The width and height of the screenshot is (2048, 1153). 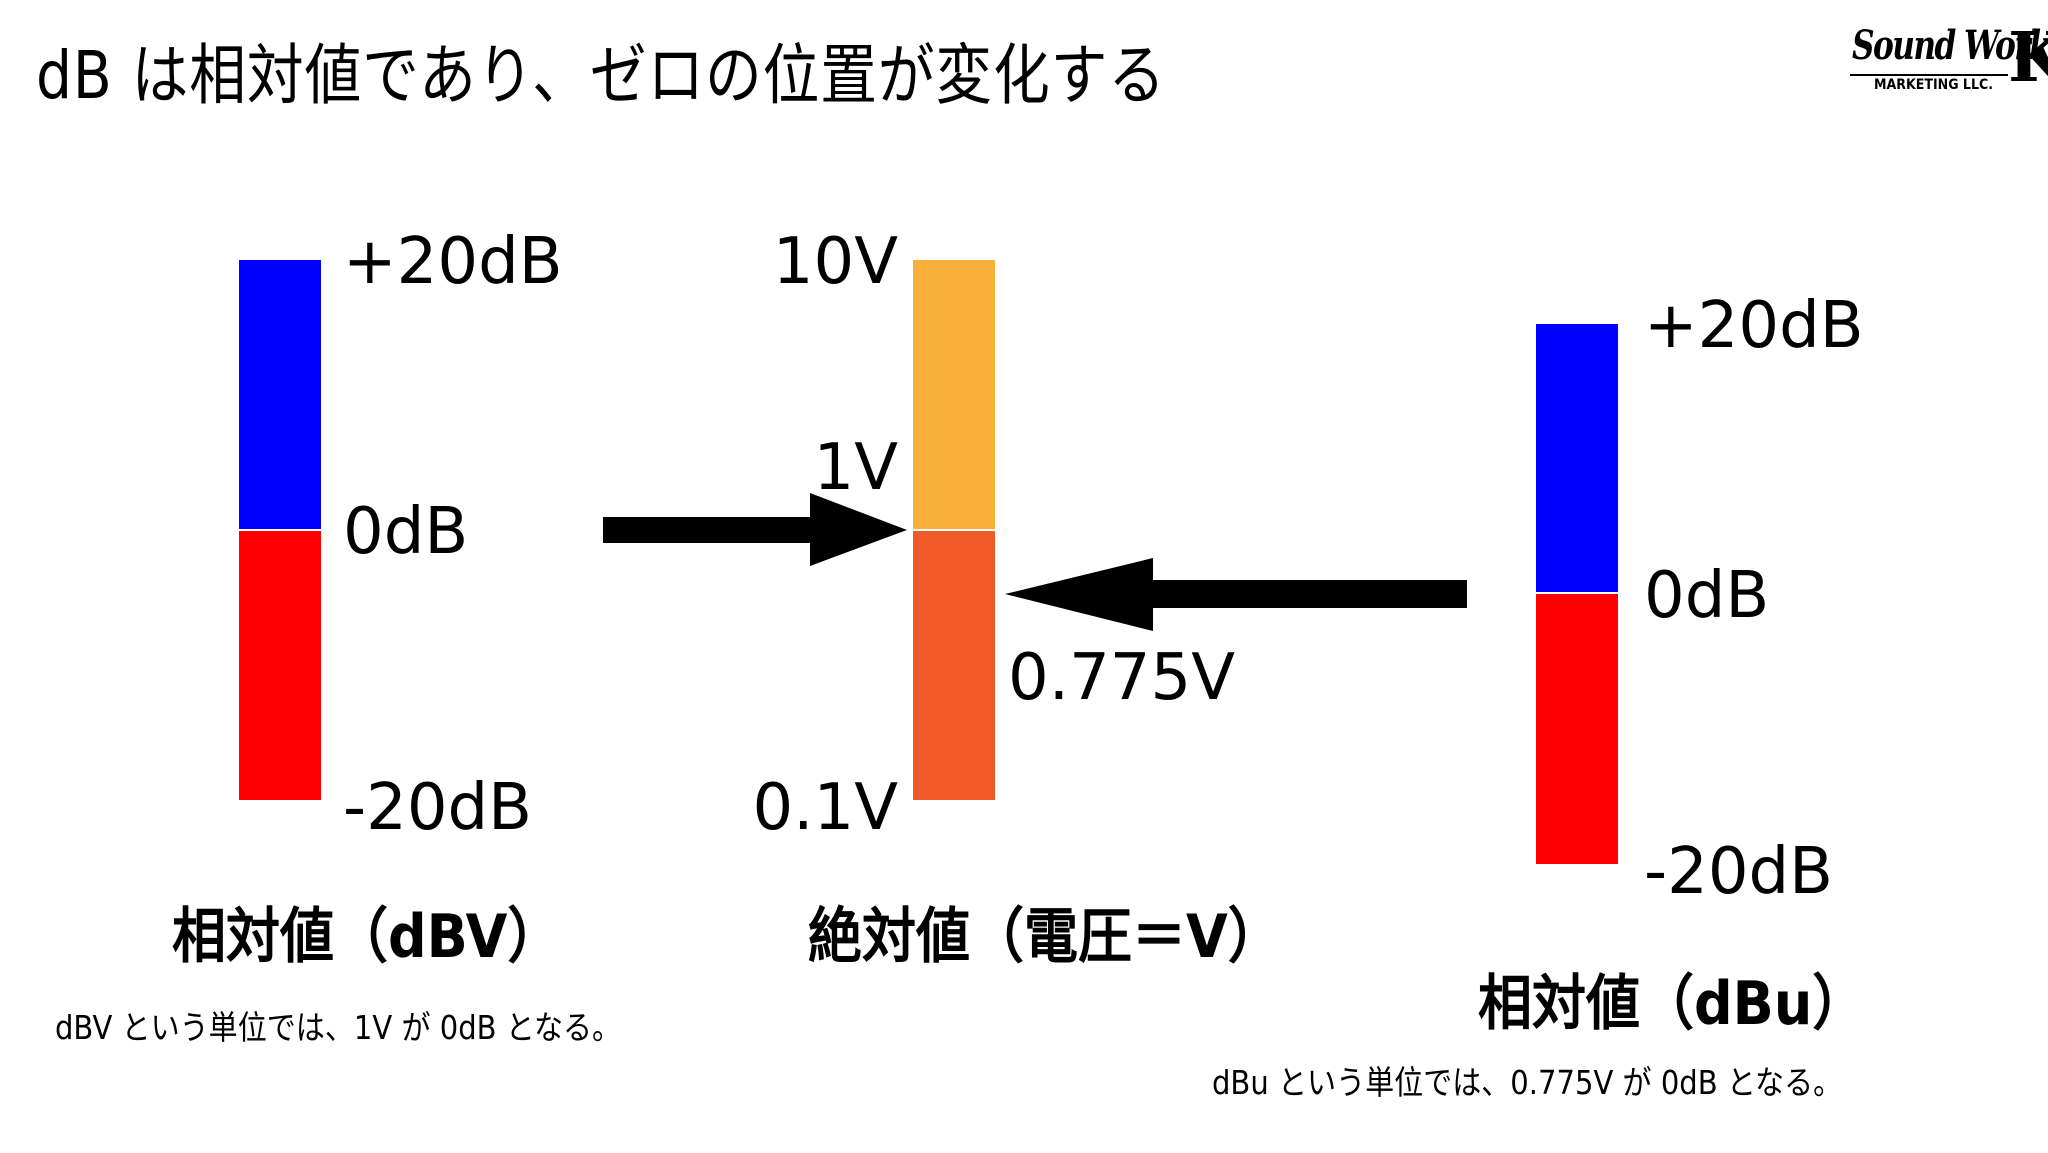 What do you see at coordinates (835, 262) in the screenshot?
I see `voltage-label-10v: 10V` at bounding box center [835, 262].